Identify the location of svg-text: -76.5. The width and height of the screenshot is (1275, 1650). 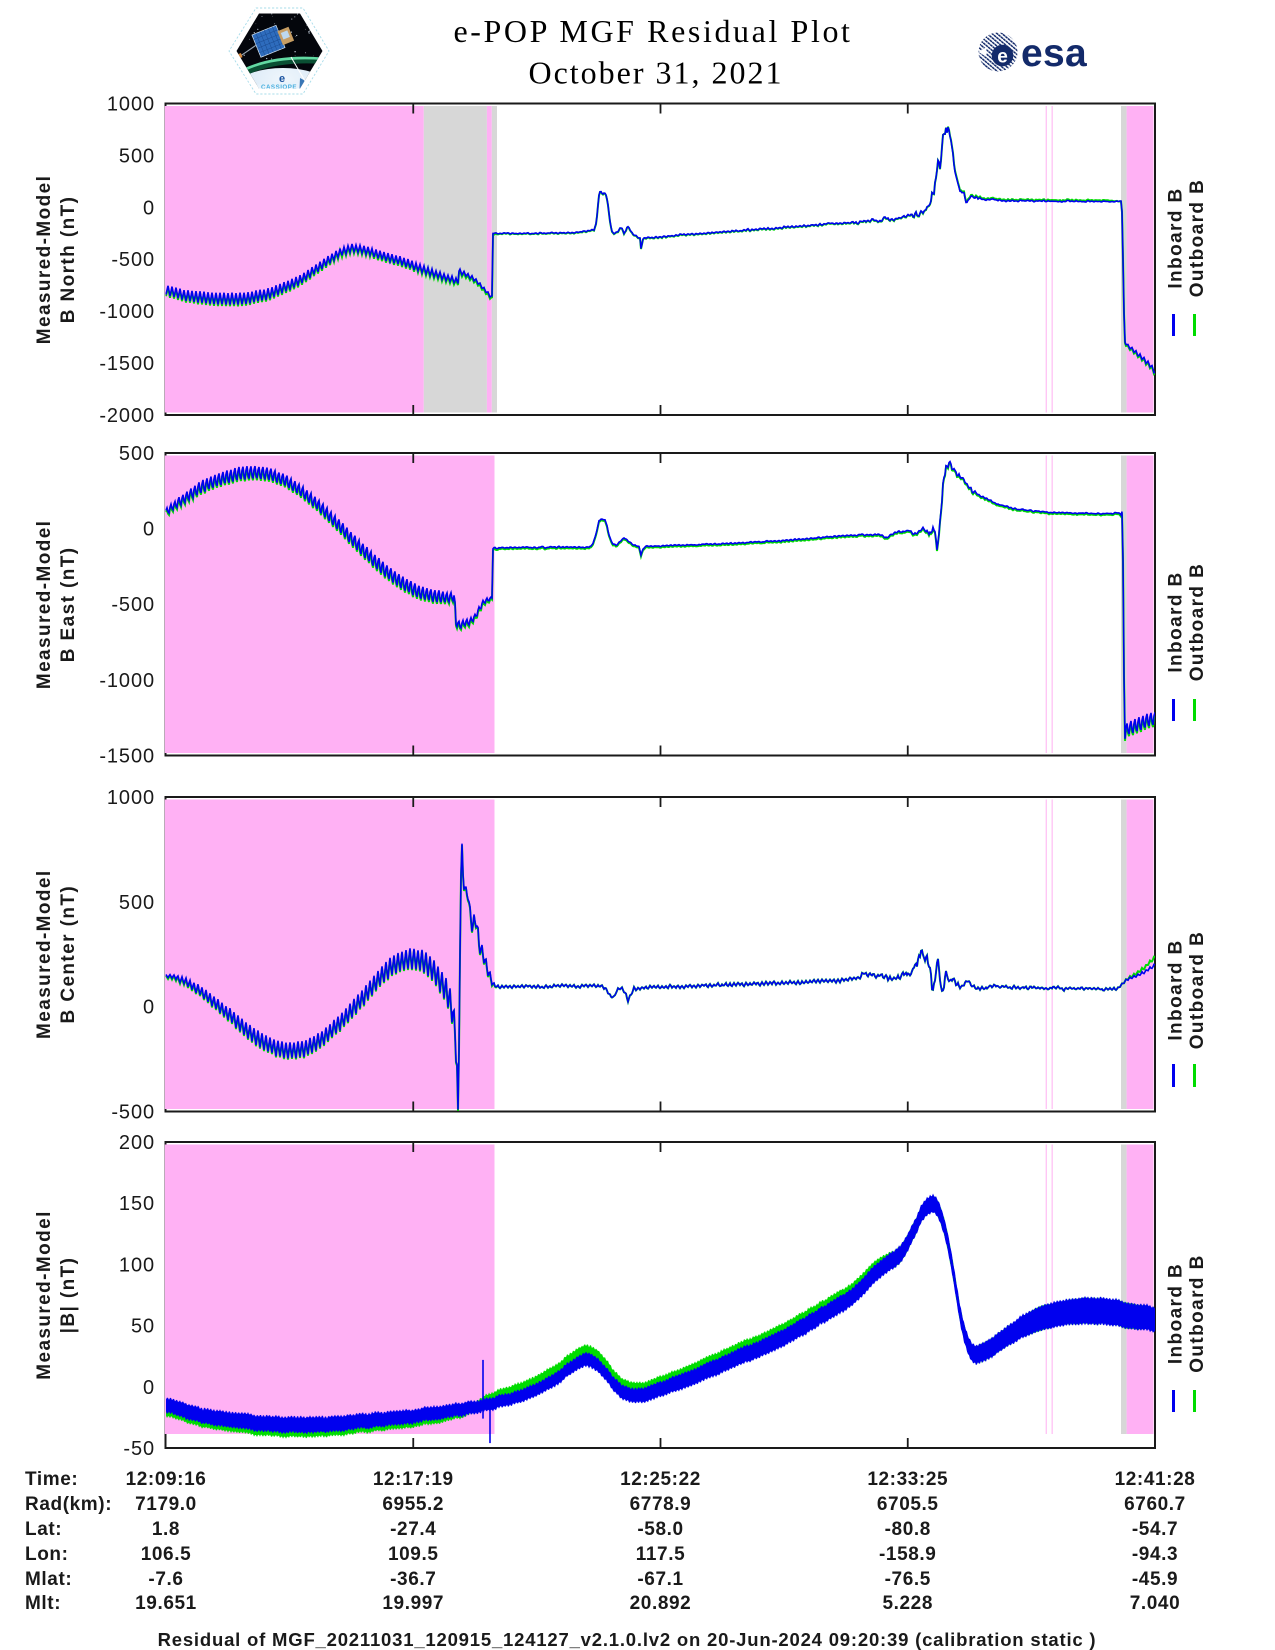
(908, 1579).